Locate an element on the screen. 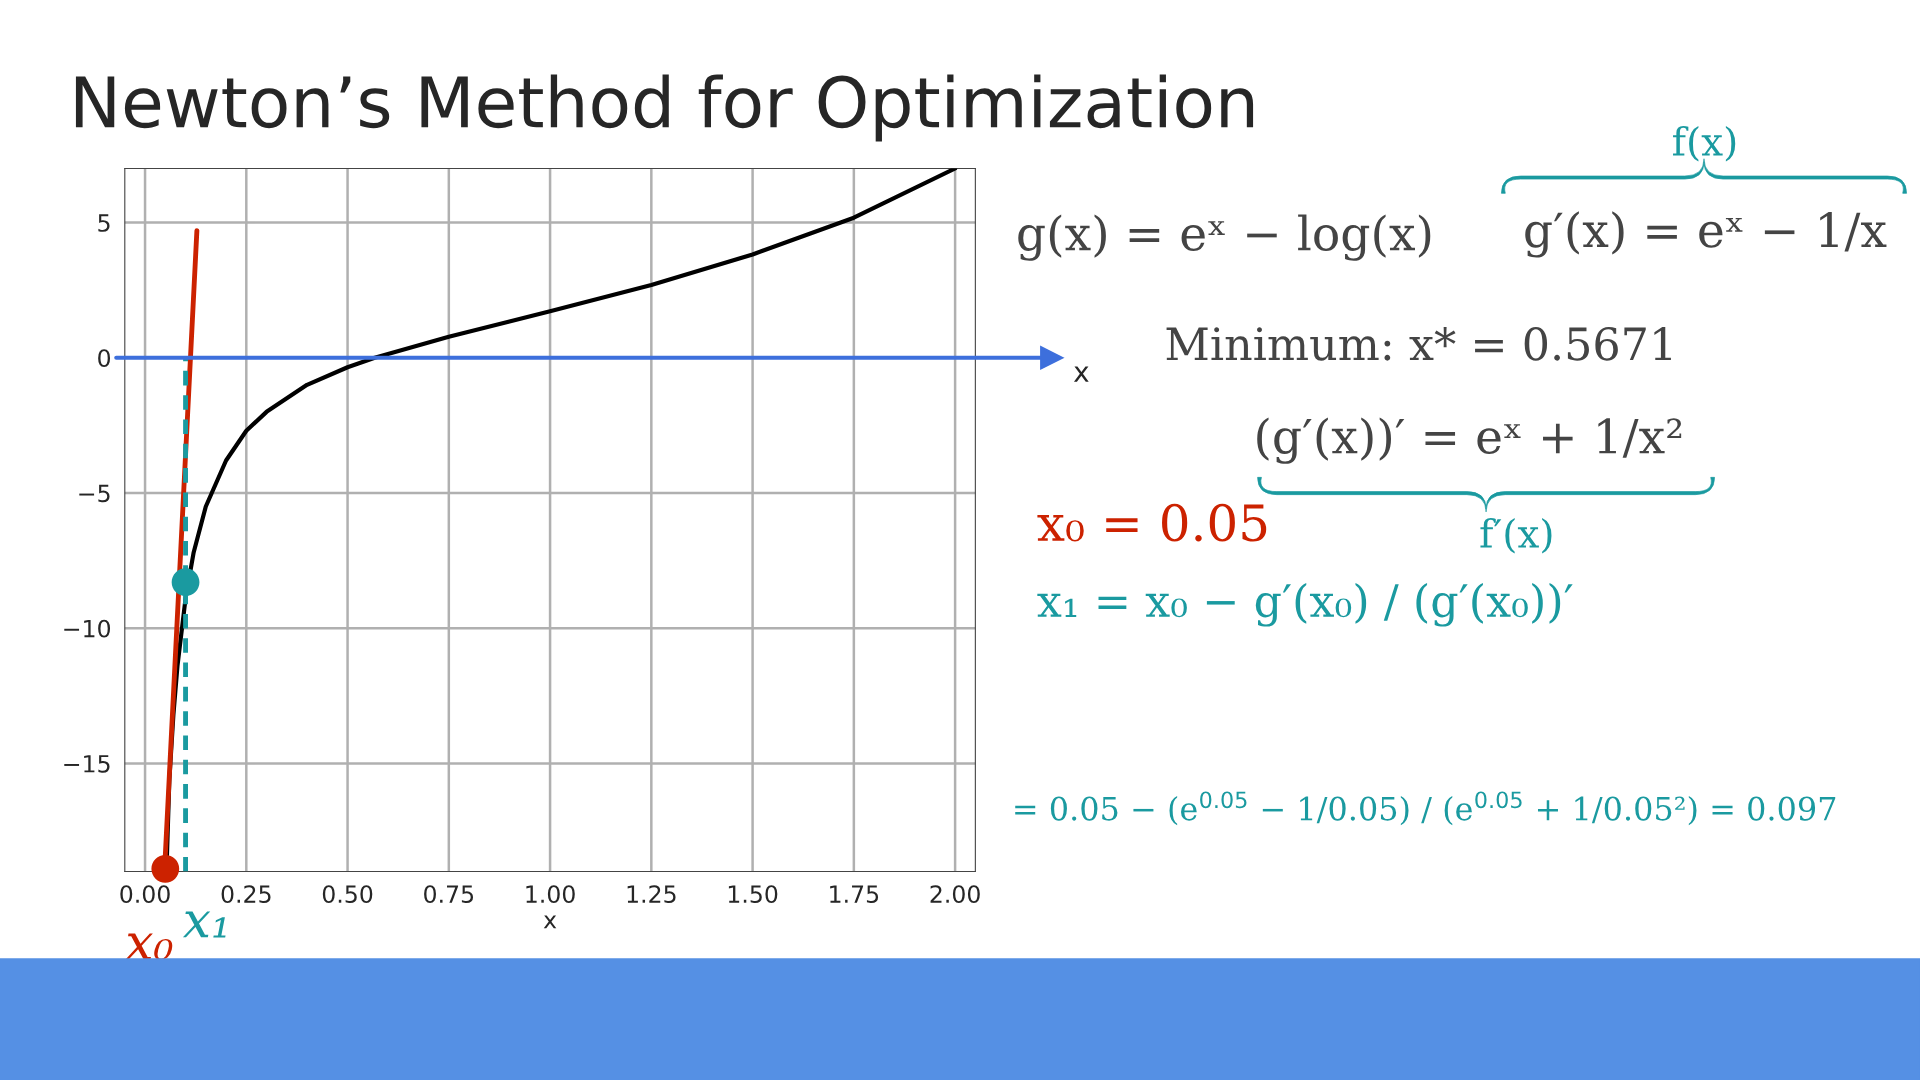  y-tick-label: −10 is located at coordinates (87, 628).